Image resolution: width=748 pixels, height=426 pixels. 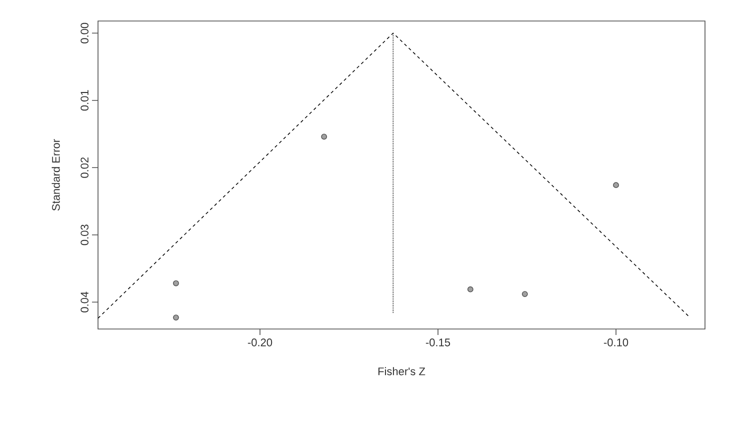 I want to click on y-tick-label: 0.00, so click(x=84, y=33).